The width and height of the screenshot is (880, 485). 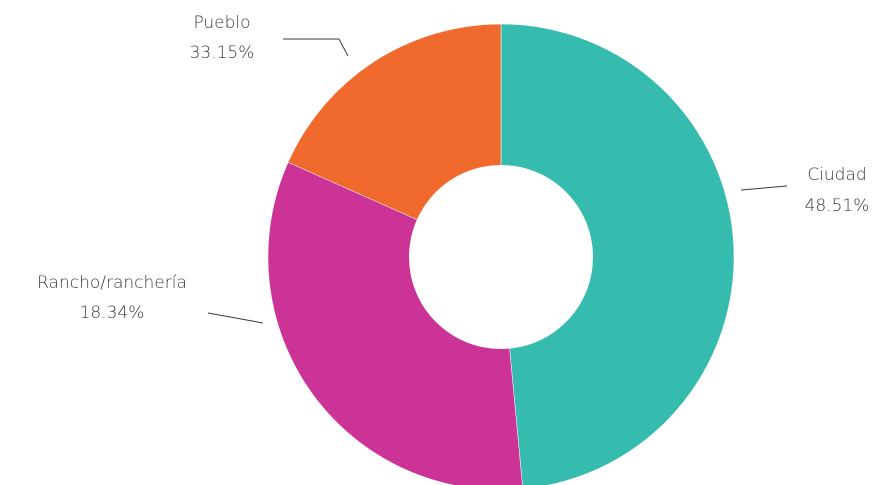 What do you see at coordinates (221, 23) in the screenshot?
I see `slice-label-pueblo: Pueblo` at bounding box center [221, 23].